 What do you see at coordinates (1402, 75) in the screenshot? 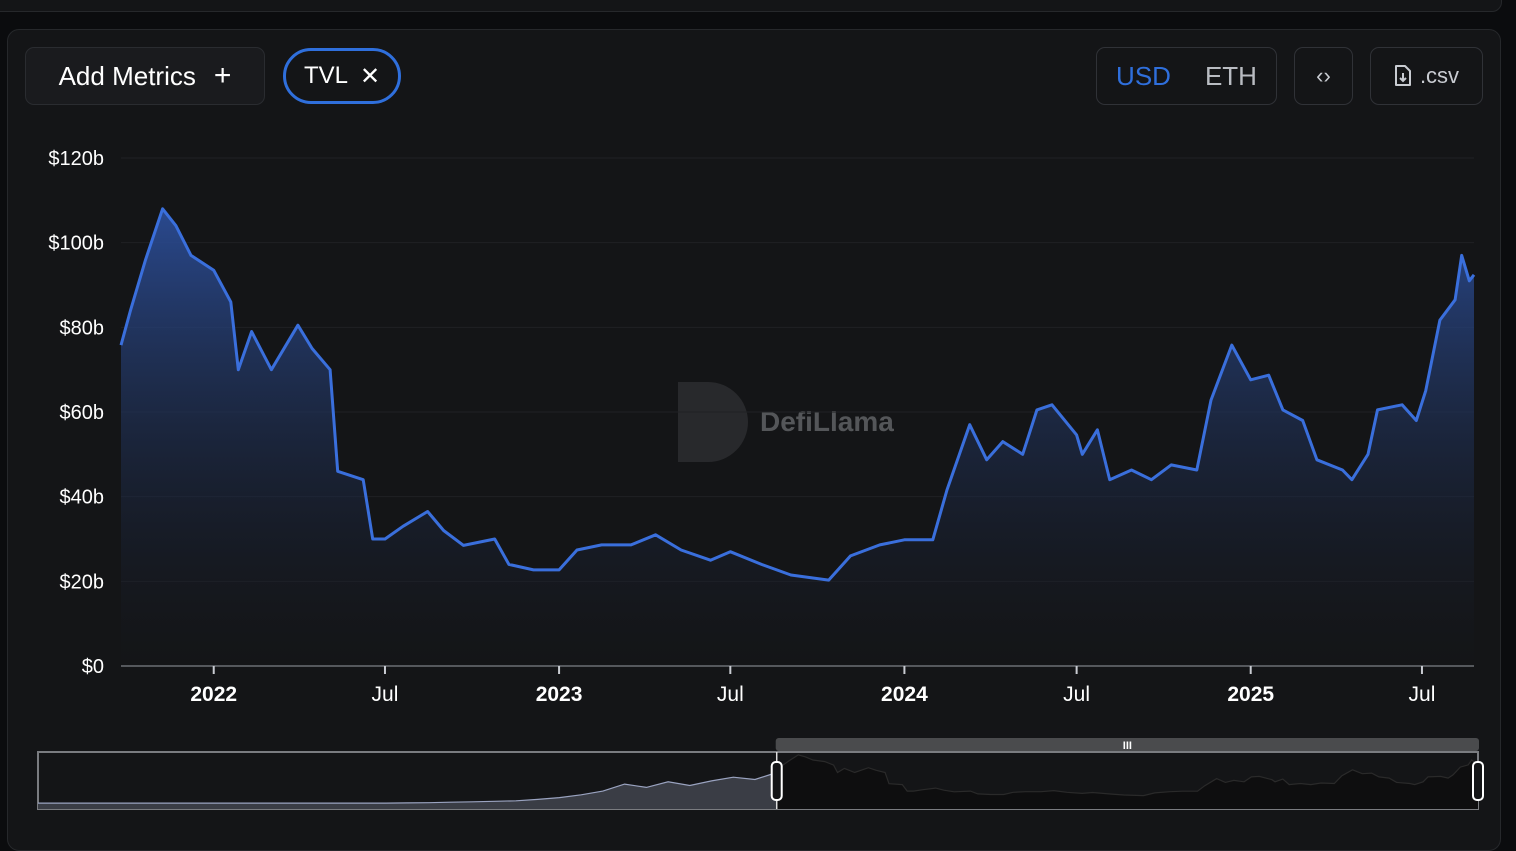
I see `file-download-icon` at bounding box center [1402, 75].